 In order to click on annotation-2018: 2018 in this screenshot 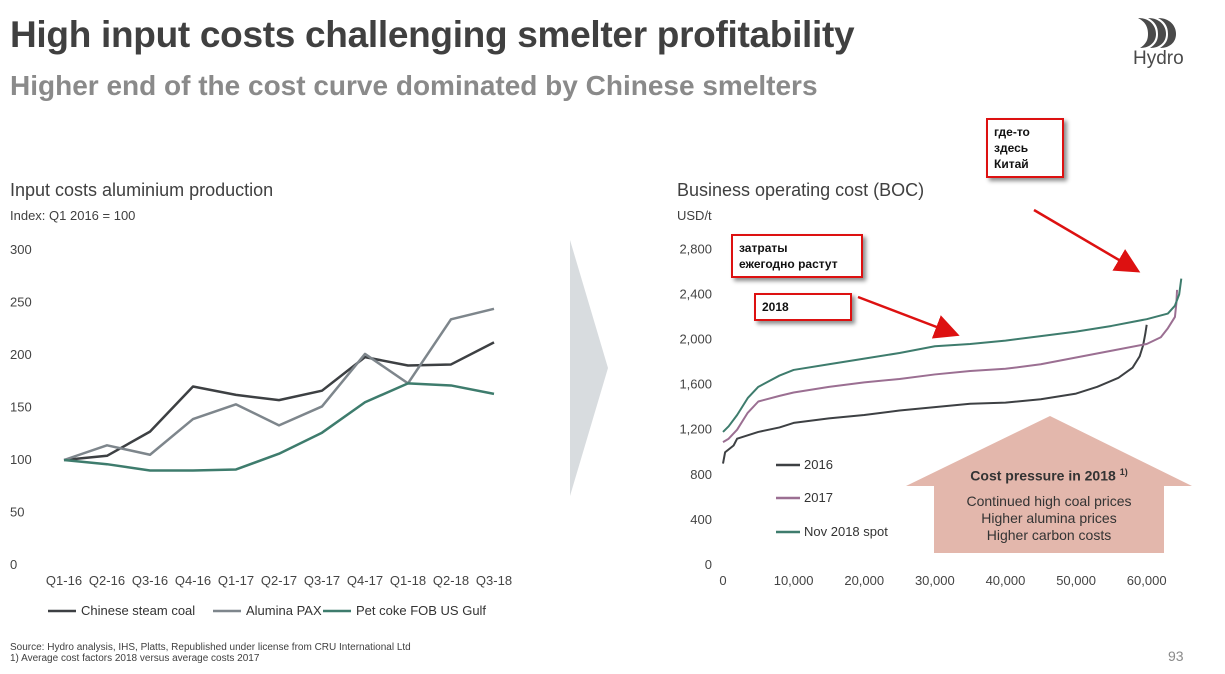, I will do `click(803, 307)`.